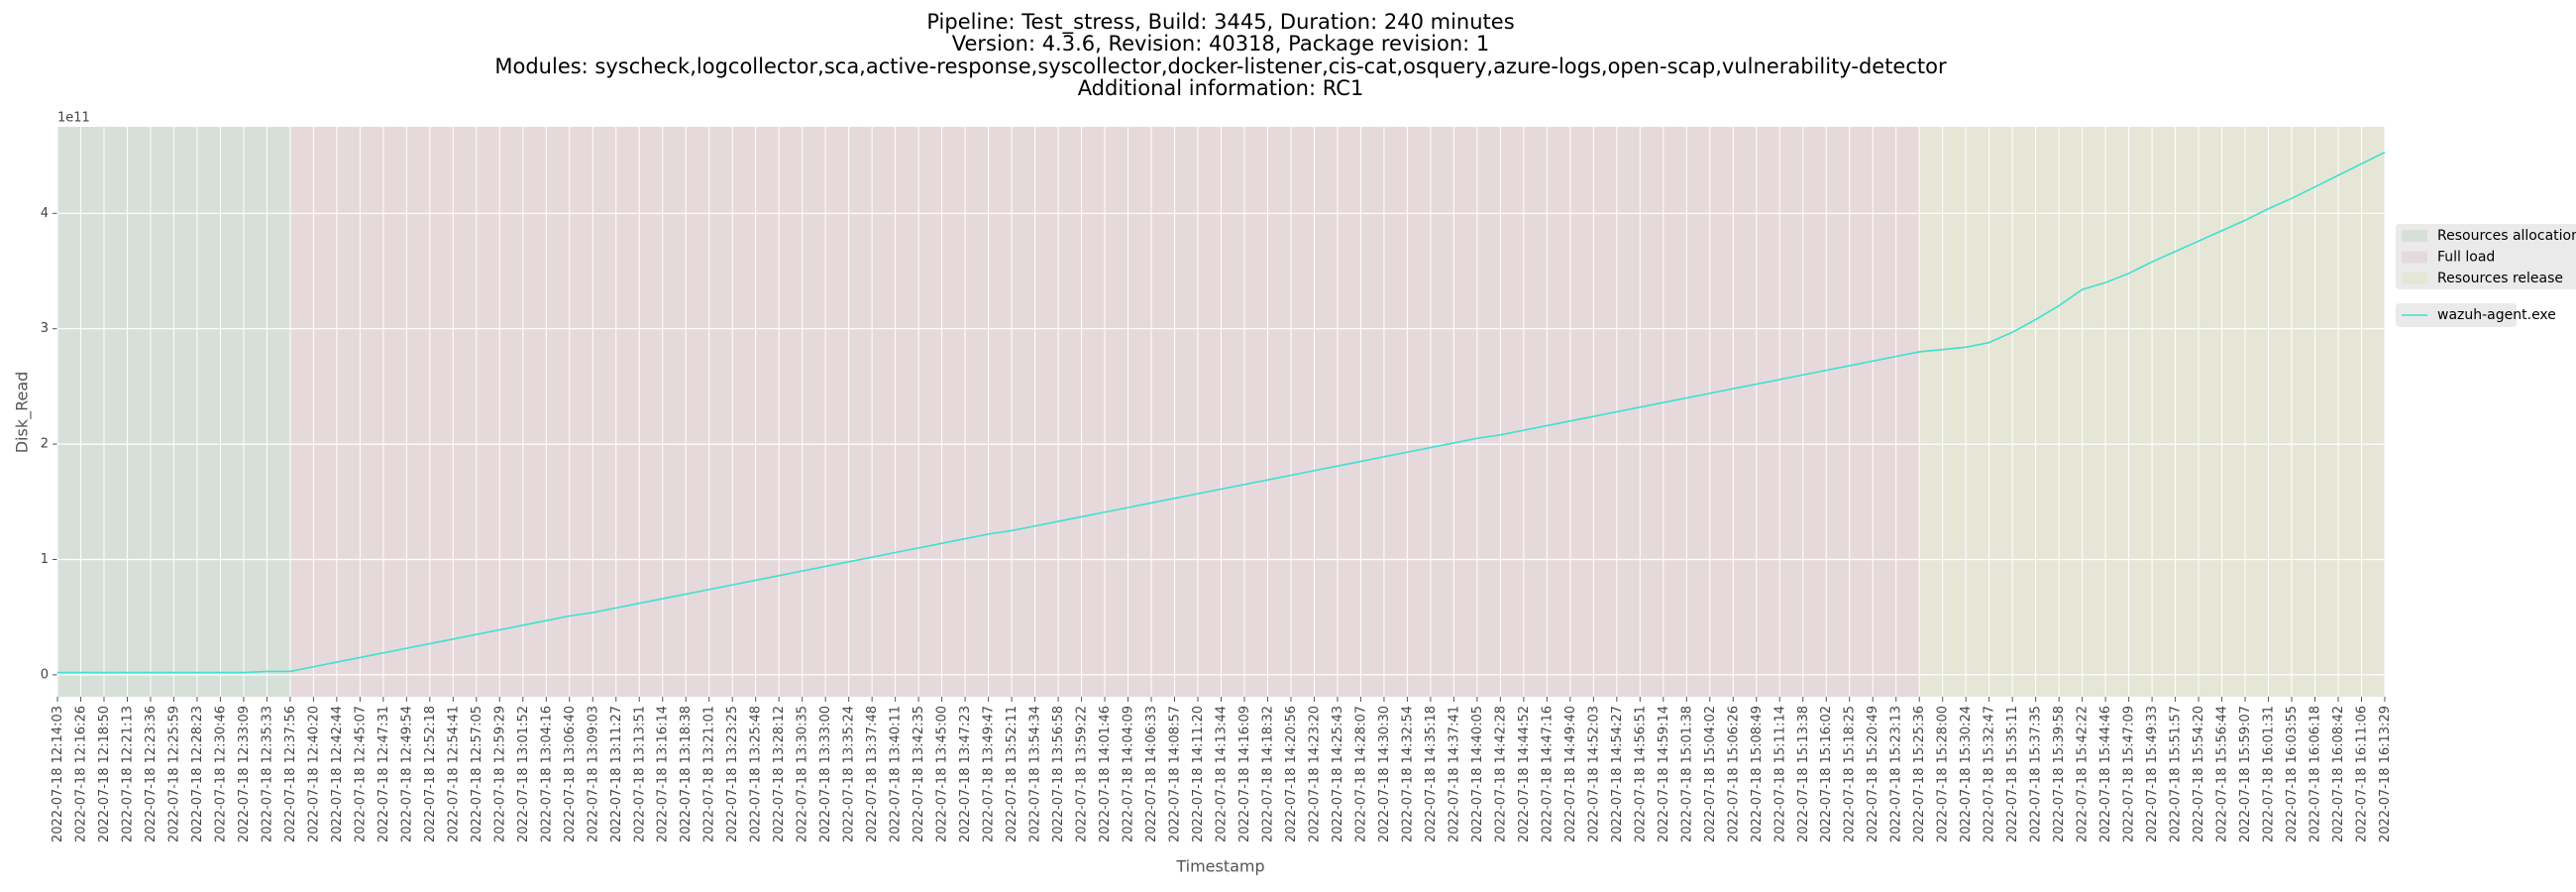 The image size is (2576, 892). What do you see at coordinates (1454, 774) in the screenshot?
I see `x-tick-label: 2022-07-18 14:37:41` at bounding box center [1454, 774].